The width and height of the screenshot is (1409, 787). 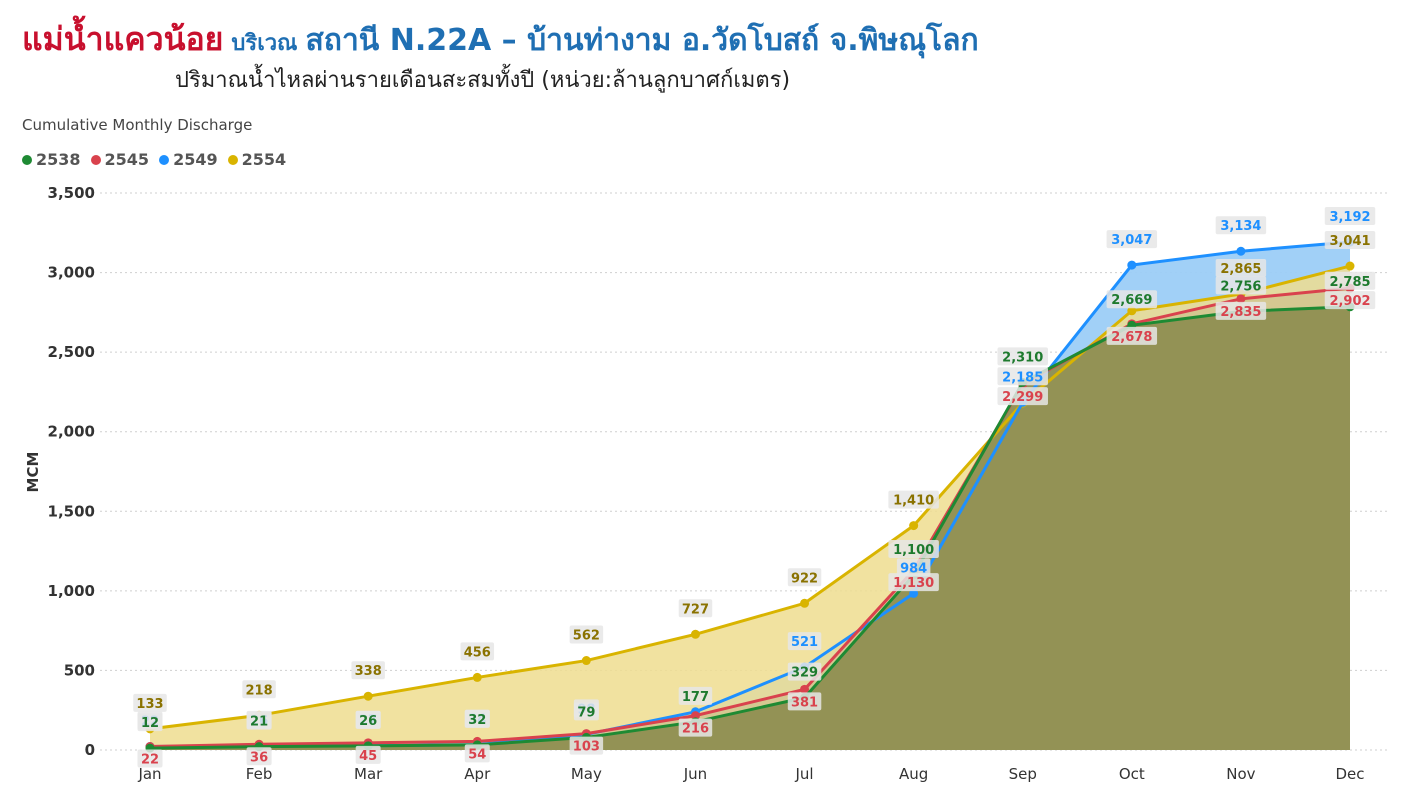 I want to click on x-tick-label: Jul, so click(x=803, y=774).